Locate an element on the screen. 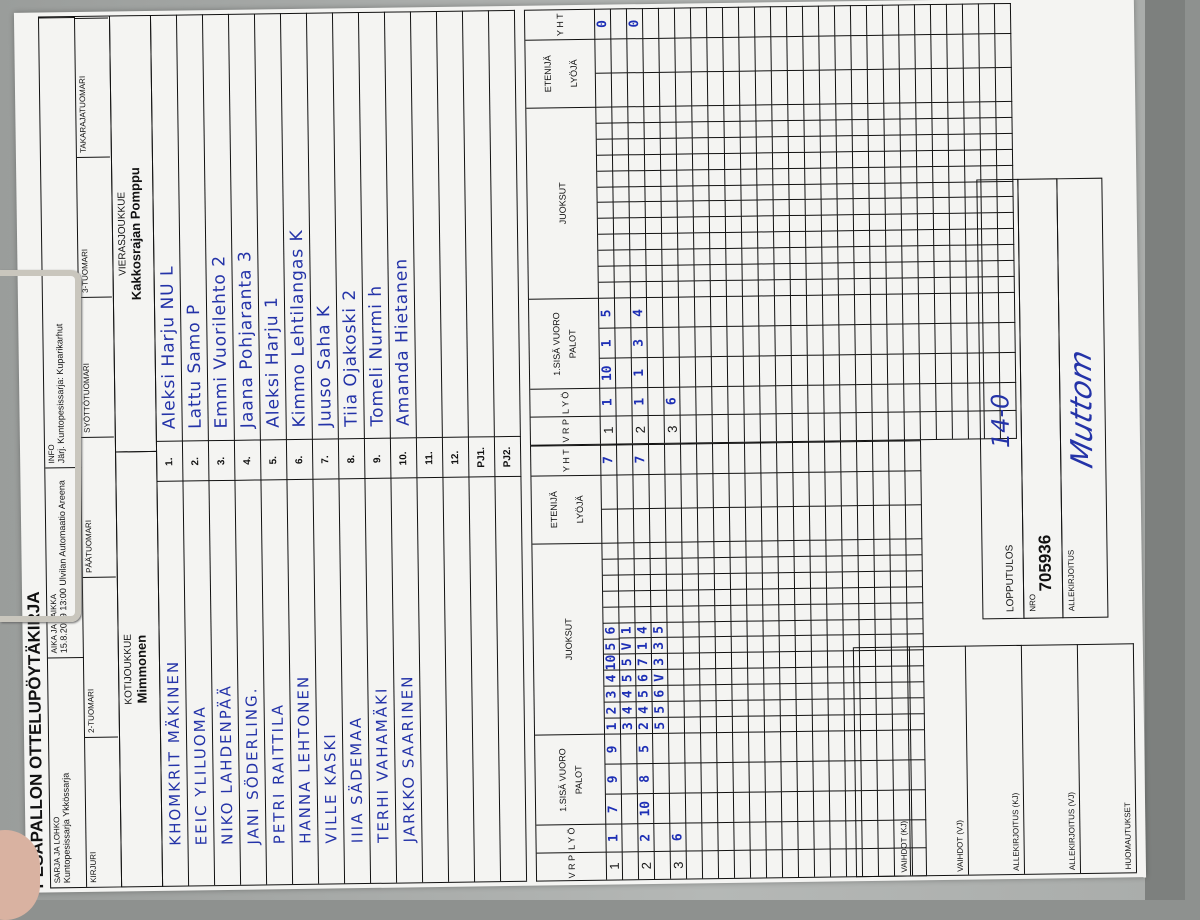 This screenshot has width=1200, height=920. score-cell: 1 is located at coordinates (608, 429).